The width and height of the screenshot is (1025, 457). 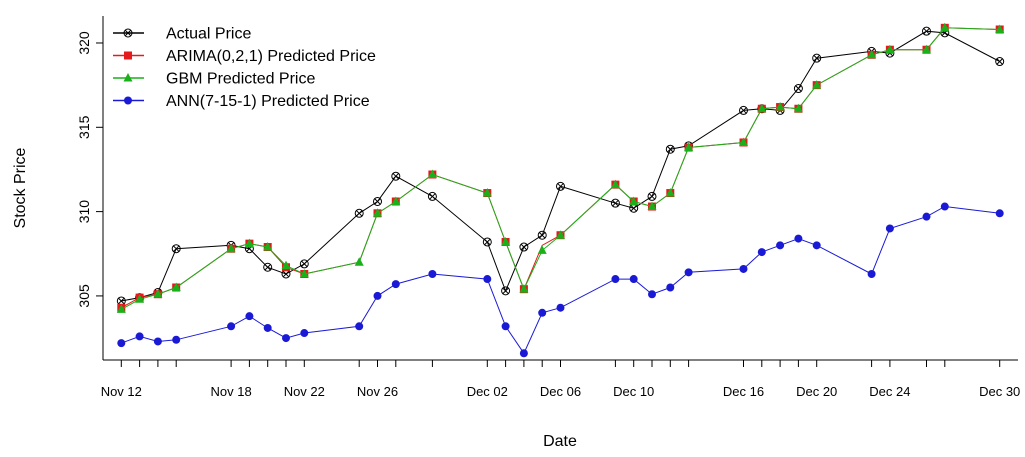 I want to click on x-tick-label: Dec 16, so click(x=743, y=391).